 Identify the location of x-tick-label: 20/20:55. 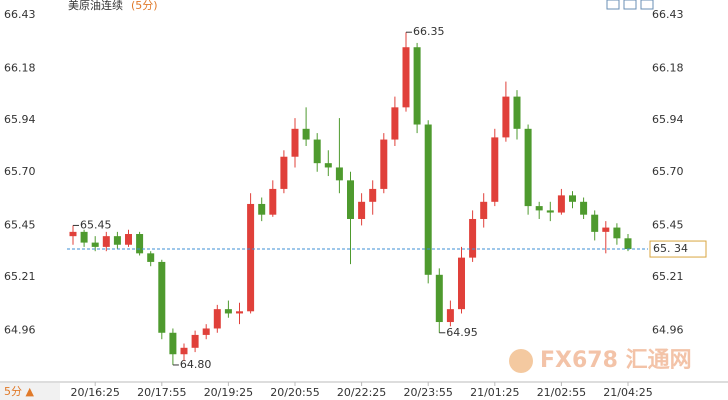
(294, 392).